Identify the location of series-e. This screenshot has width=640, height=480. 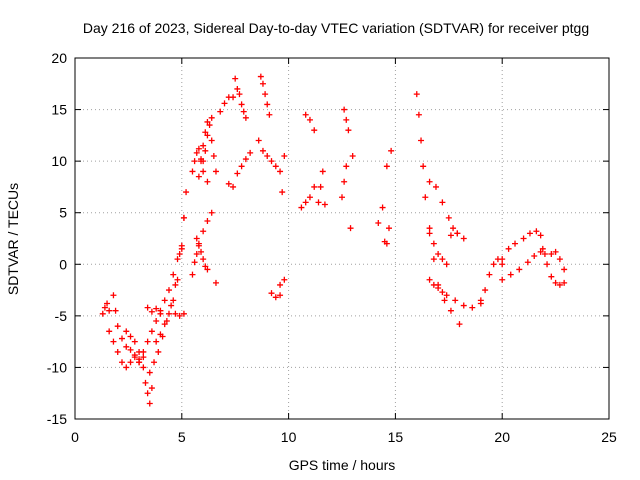
(160, 304).